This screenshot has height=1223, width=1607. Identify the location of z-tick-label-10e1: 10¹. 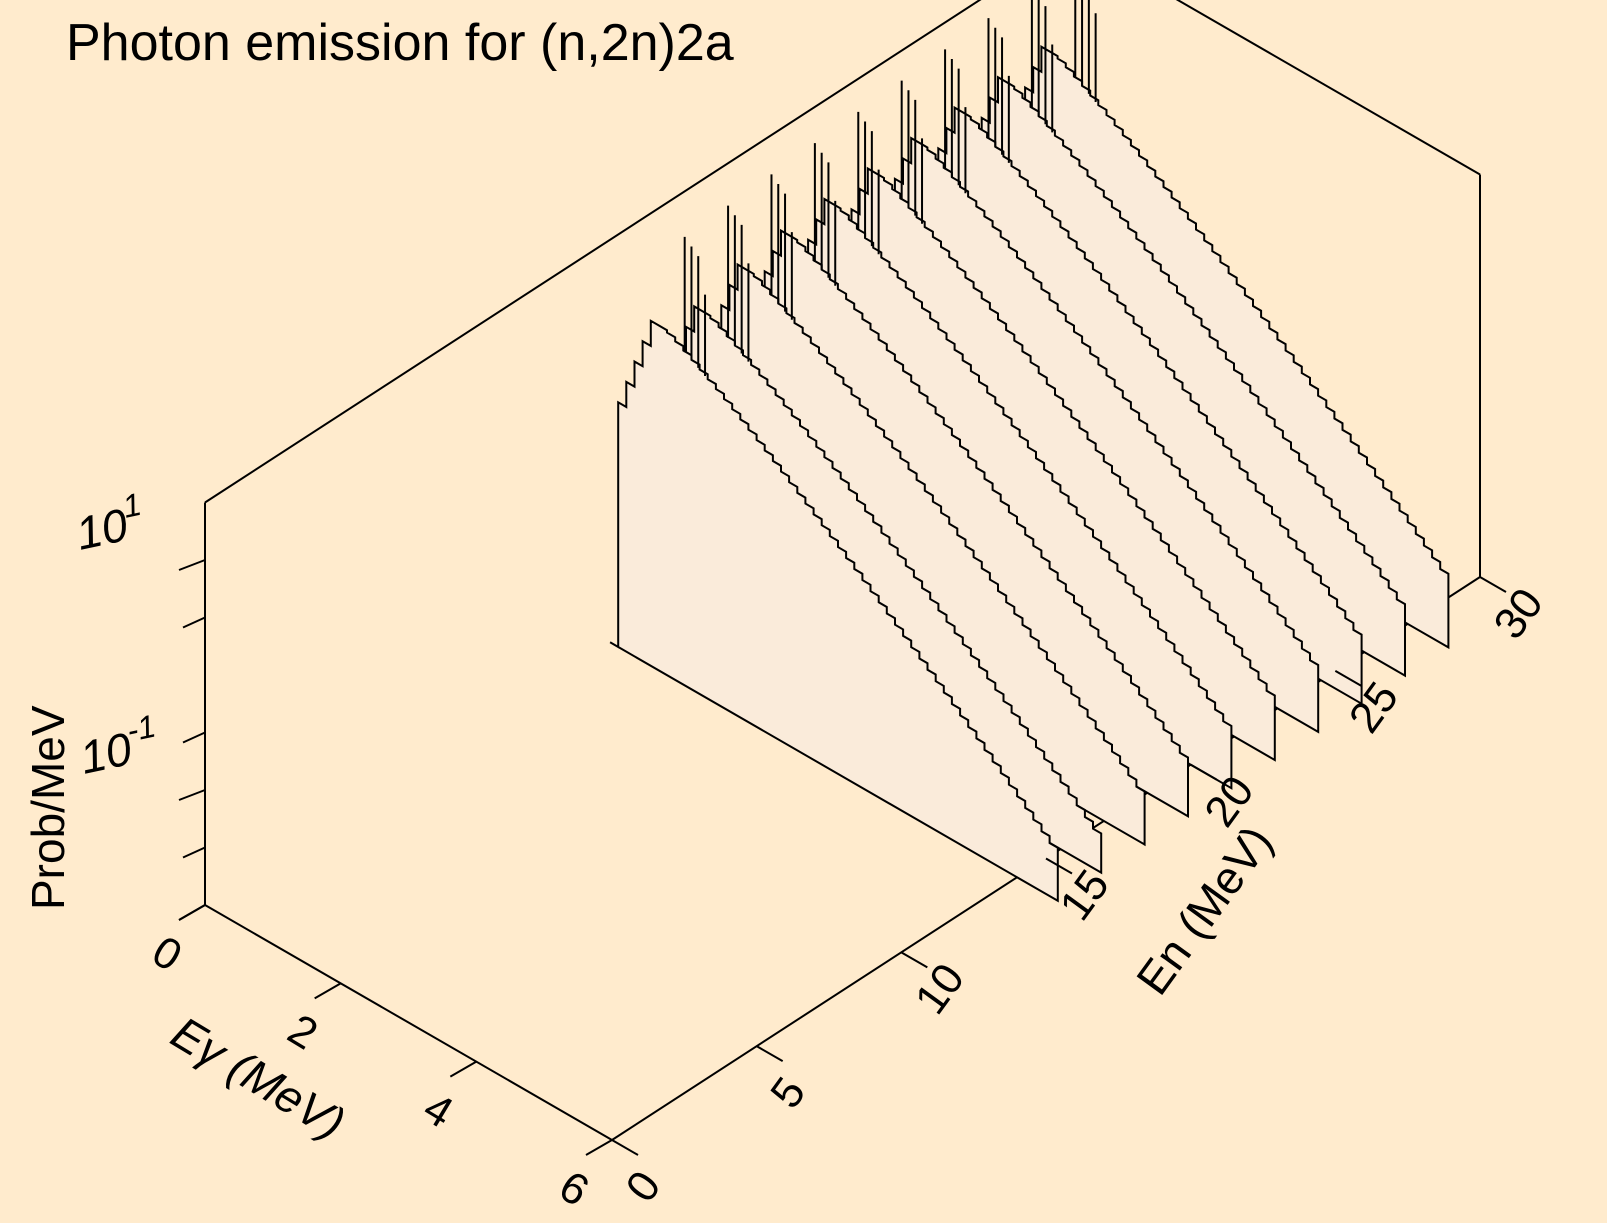
(109, 523).